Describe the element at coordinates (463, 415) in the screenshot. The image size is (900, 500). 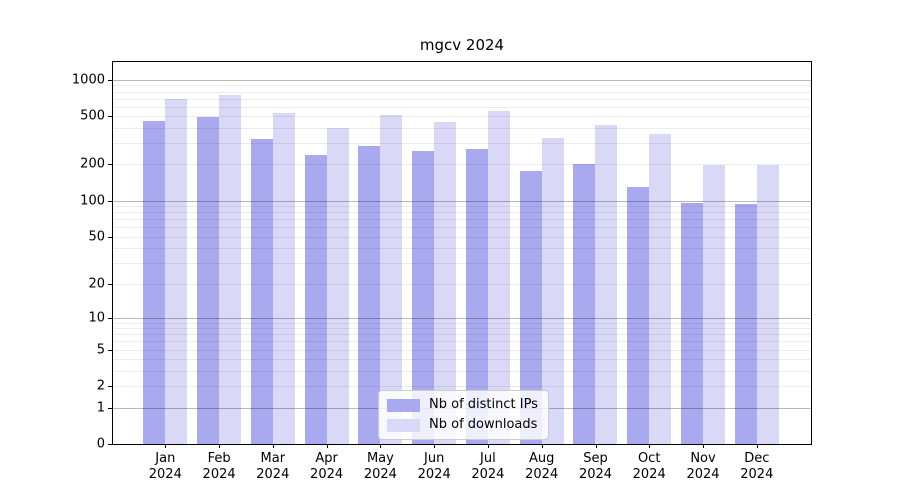
I see `legend: Nb of distinct IPs Nb of downloads` at that location.